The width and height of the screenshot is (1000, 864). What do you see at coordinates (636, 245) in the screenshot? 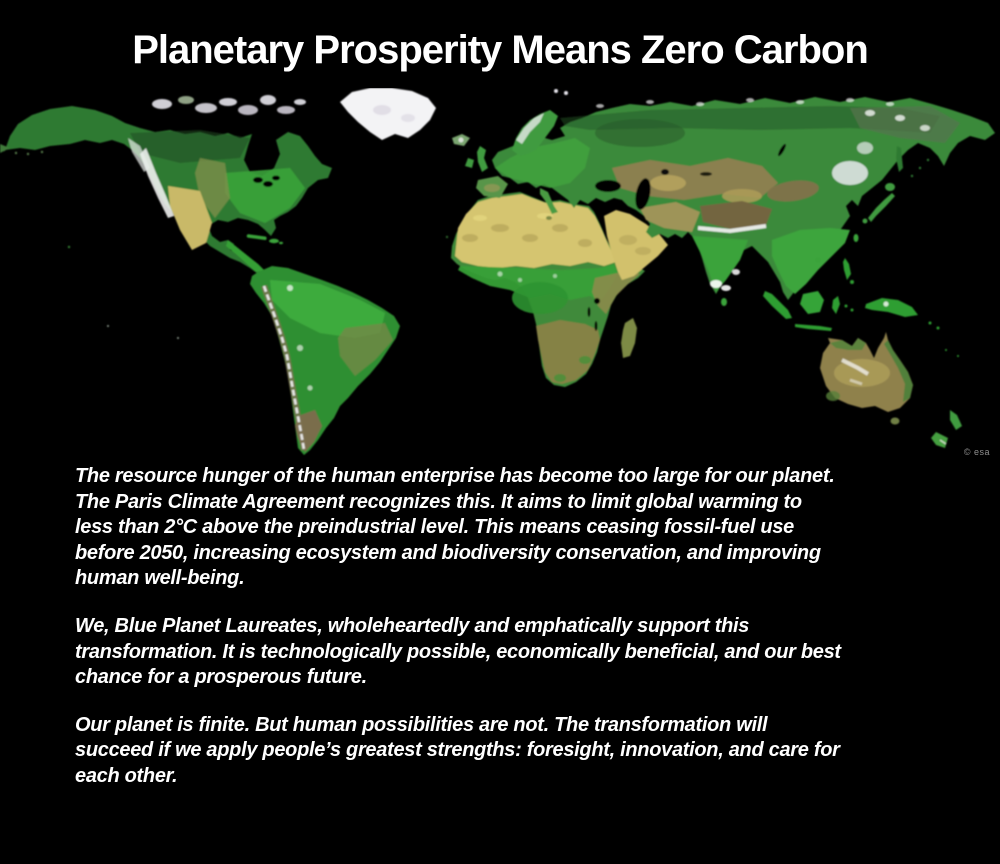
I see `arabian-peninsula` at bounding box center [636, 245].